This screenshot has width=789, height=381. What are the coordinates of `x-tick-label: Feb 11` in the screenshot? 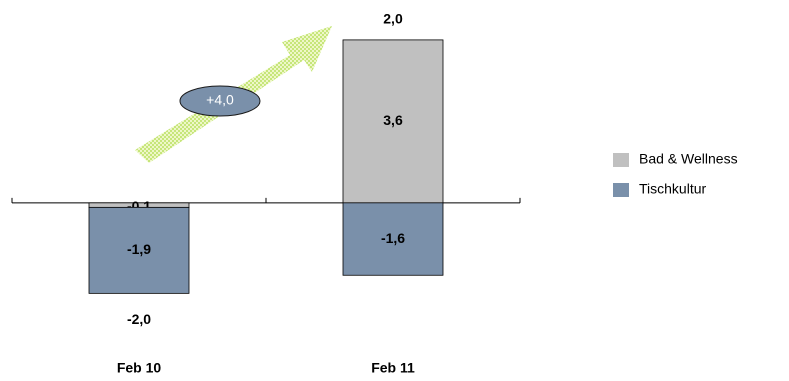 It's located at (393, 368).